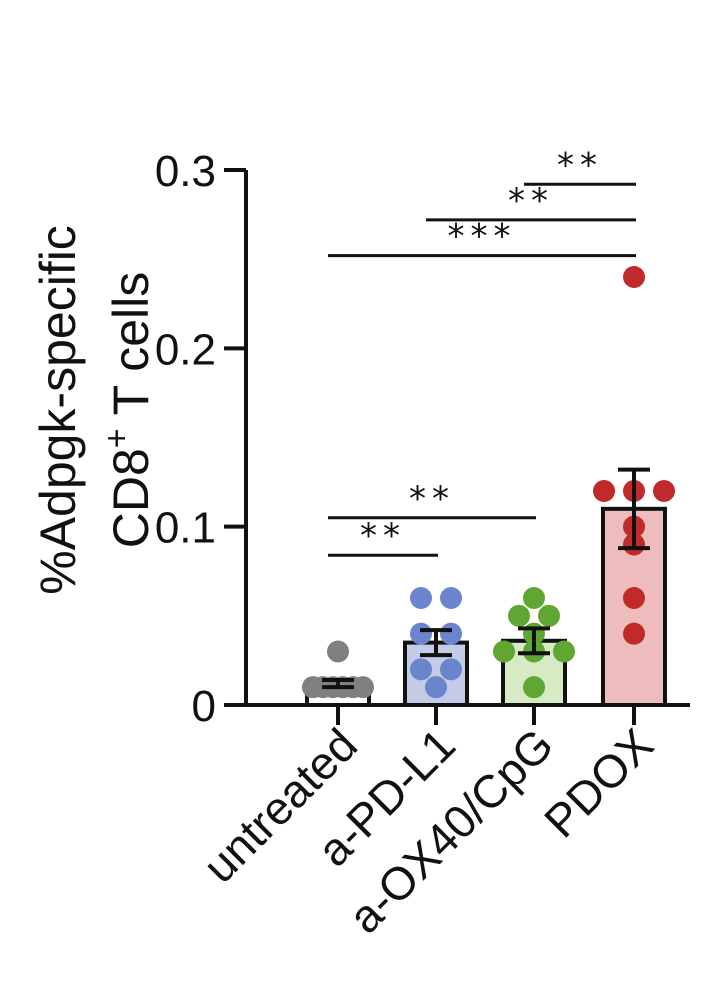  I want to click on y-tick-label-3: 0.3, so click(185, 171).